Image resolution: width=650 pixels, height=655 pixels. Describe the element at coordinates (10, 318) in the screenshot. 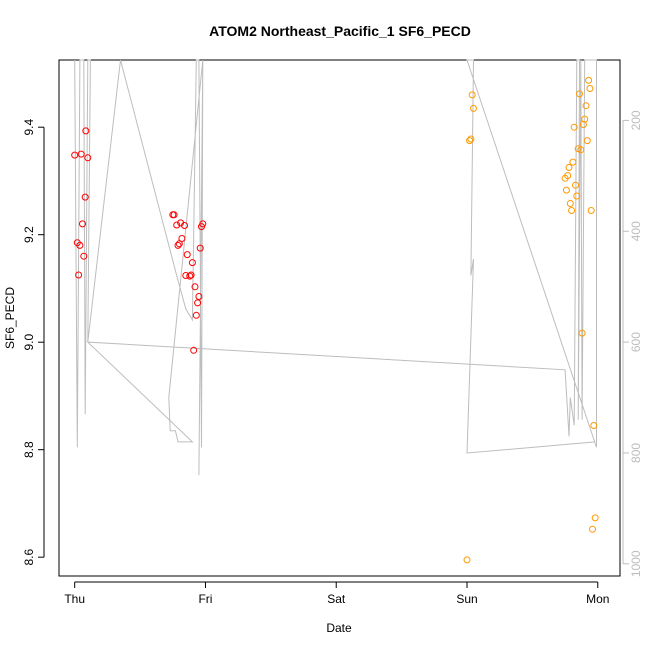

I see `y-axis-label: SF6_PECD` at that location.